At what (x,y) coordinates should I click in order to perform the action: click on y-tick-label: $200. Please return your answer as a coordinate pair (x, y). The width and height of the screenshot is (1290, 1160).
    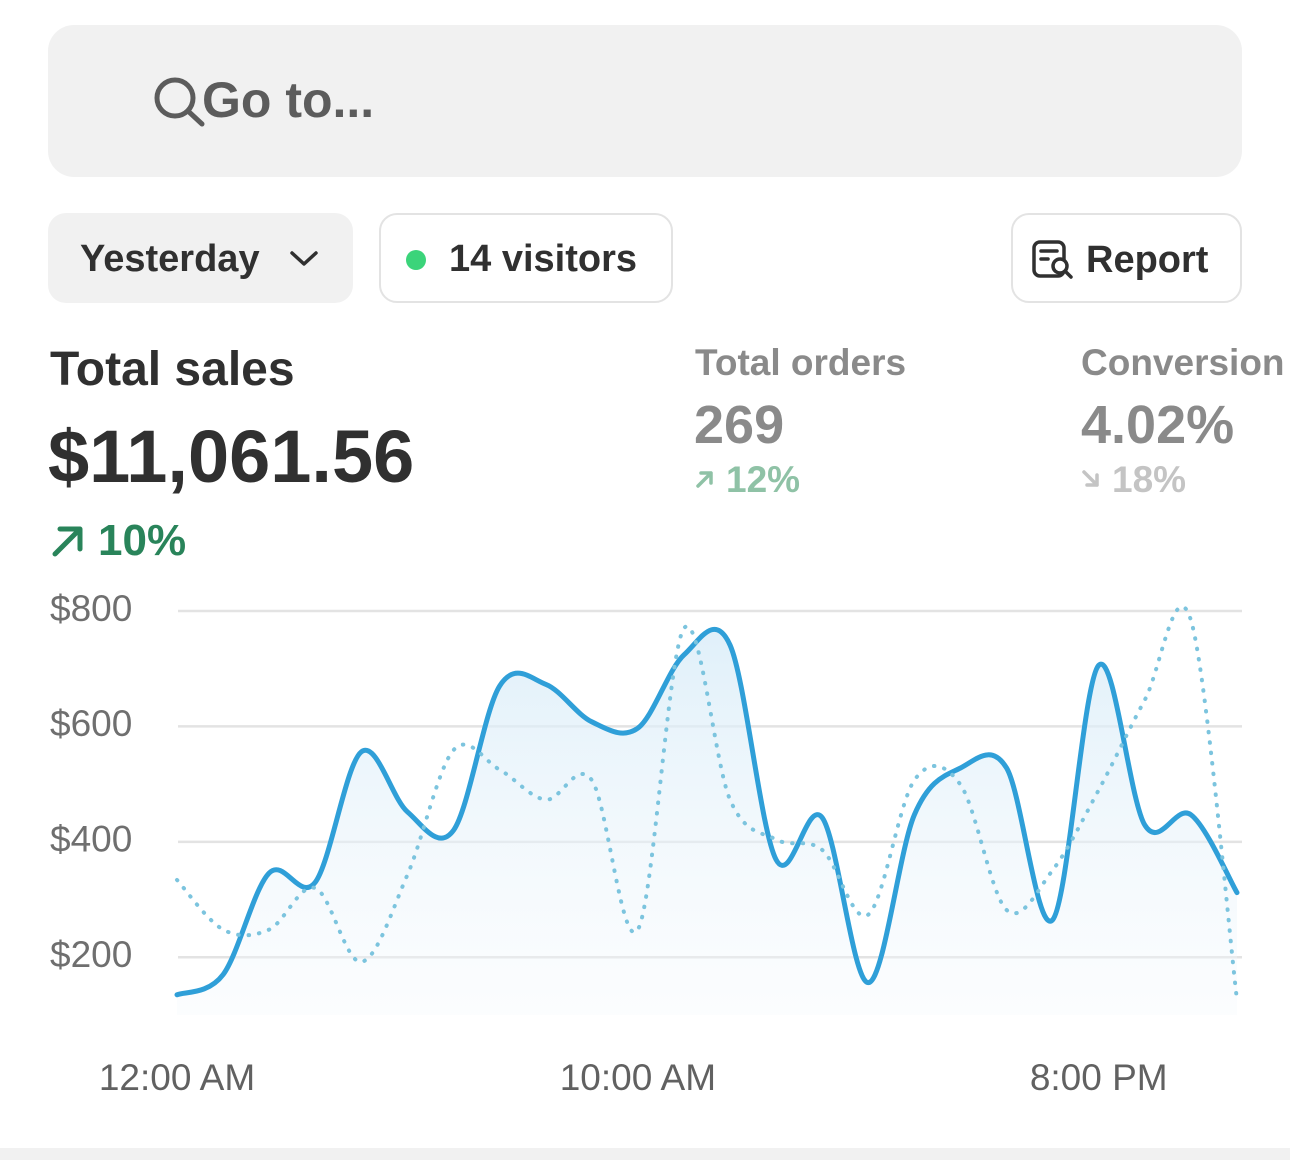
    Looking at the image, I should click on (91, 954).